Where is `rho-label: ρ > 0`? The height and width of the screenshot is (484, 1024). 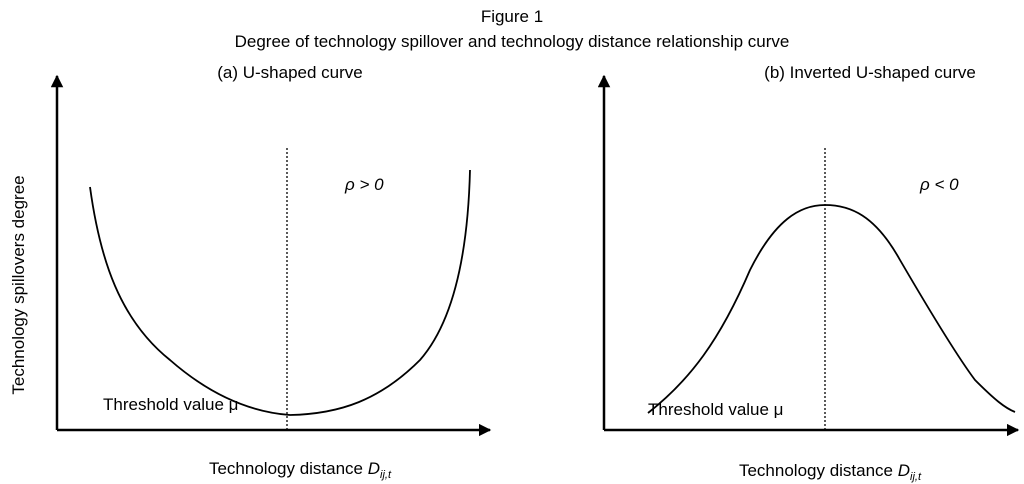
rho-label: ρ > 0 is located at coordinates (364, 184).